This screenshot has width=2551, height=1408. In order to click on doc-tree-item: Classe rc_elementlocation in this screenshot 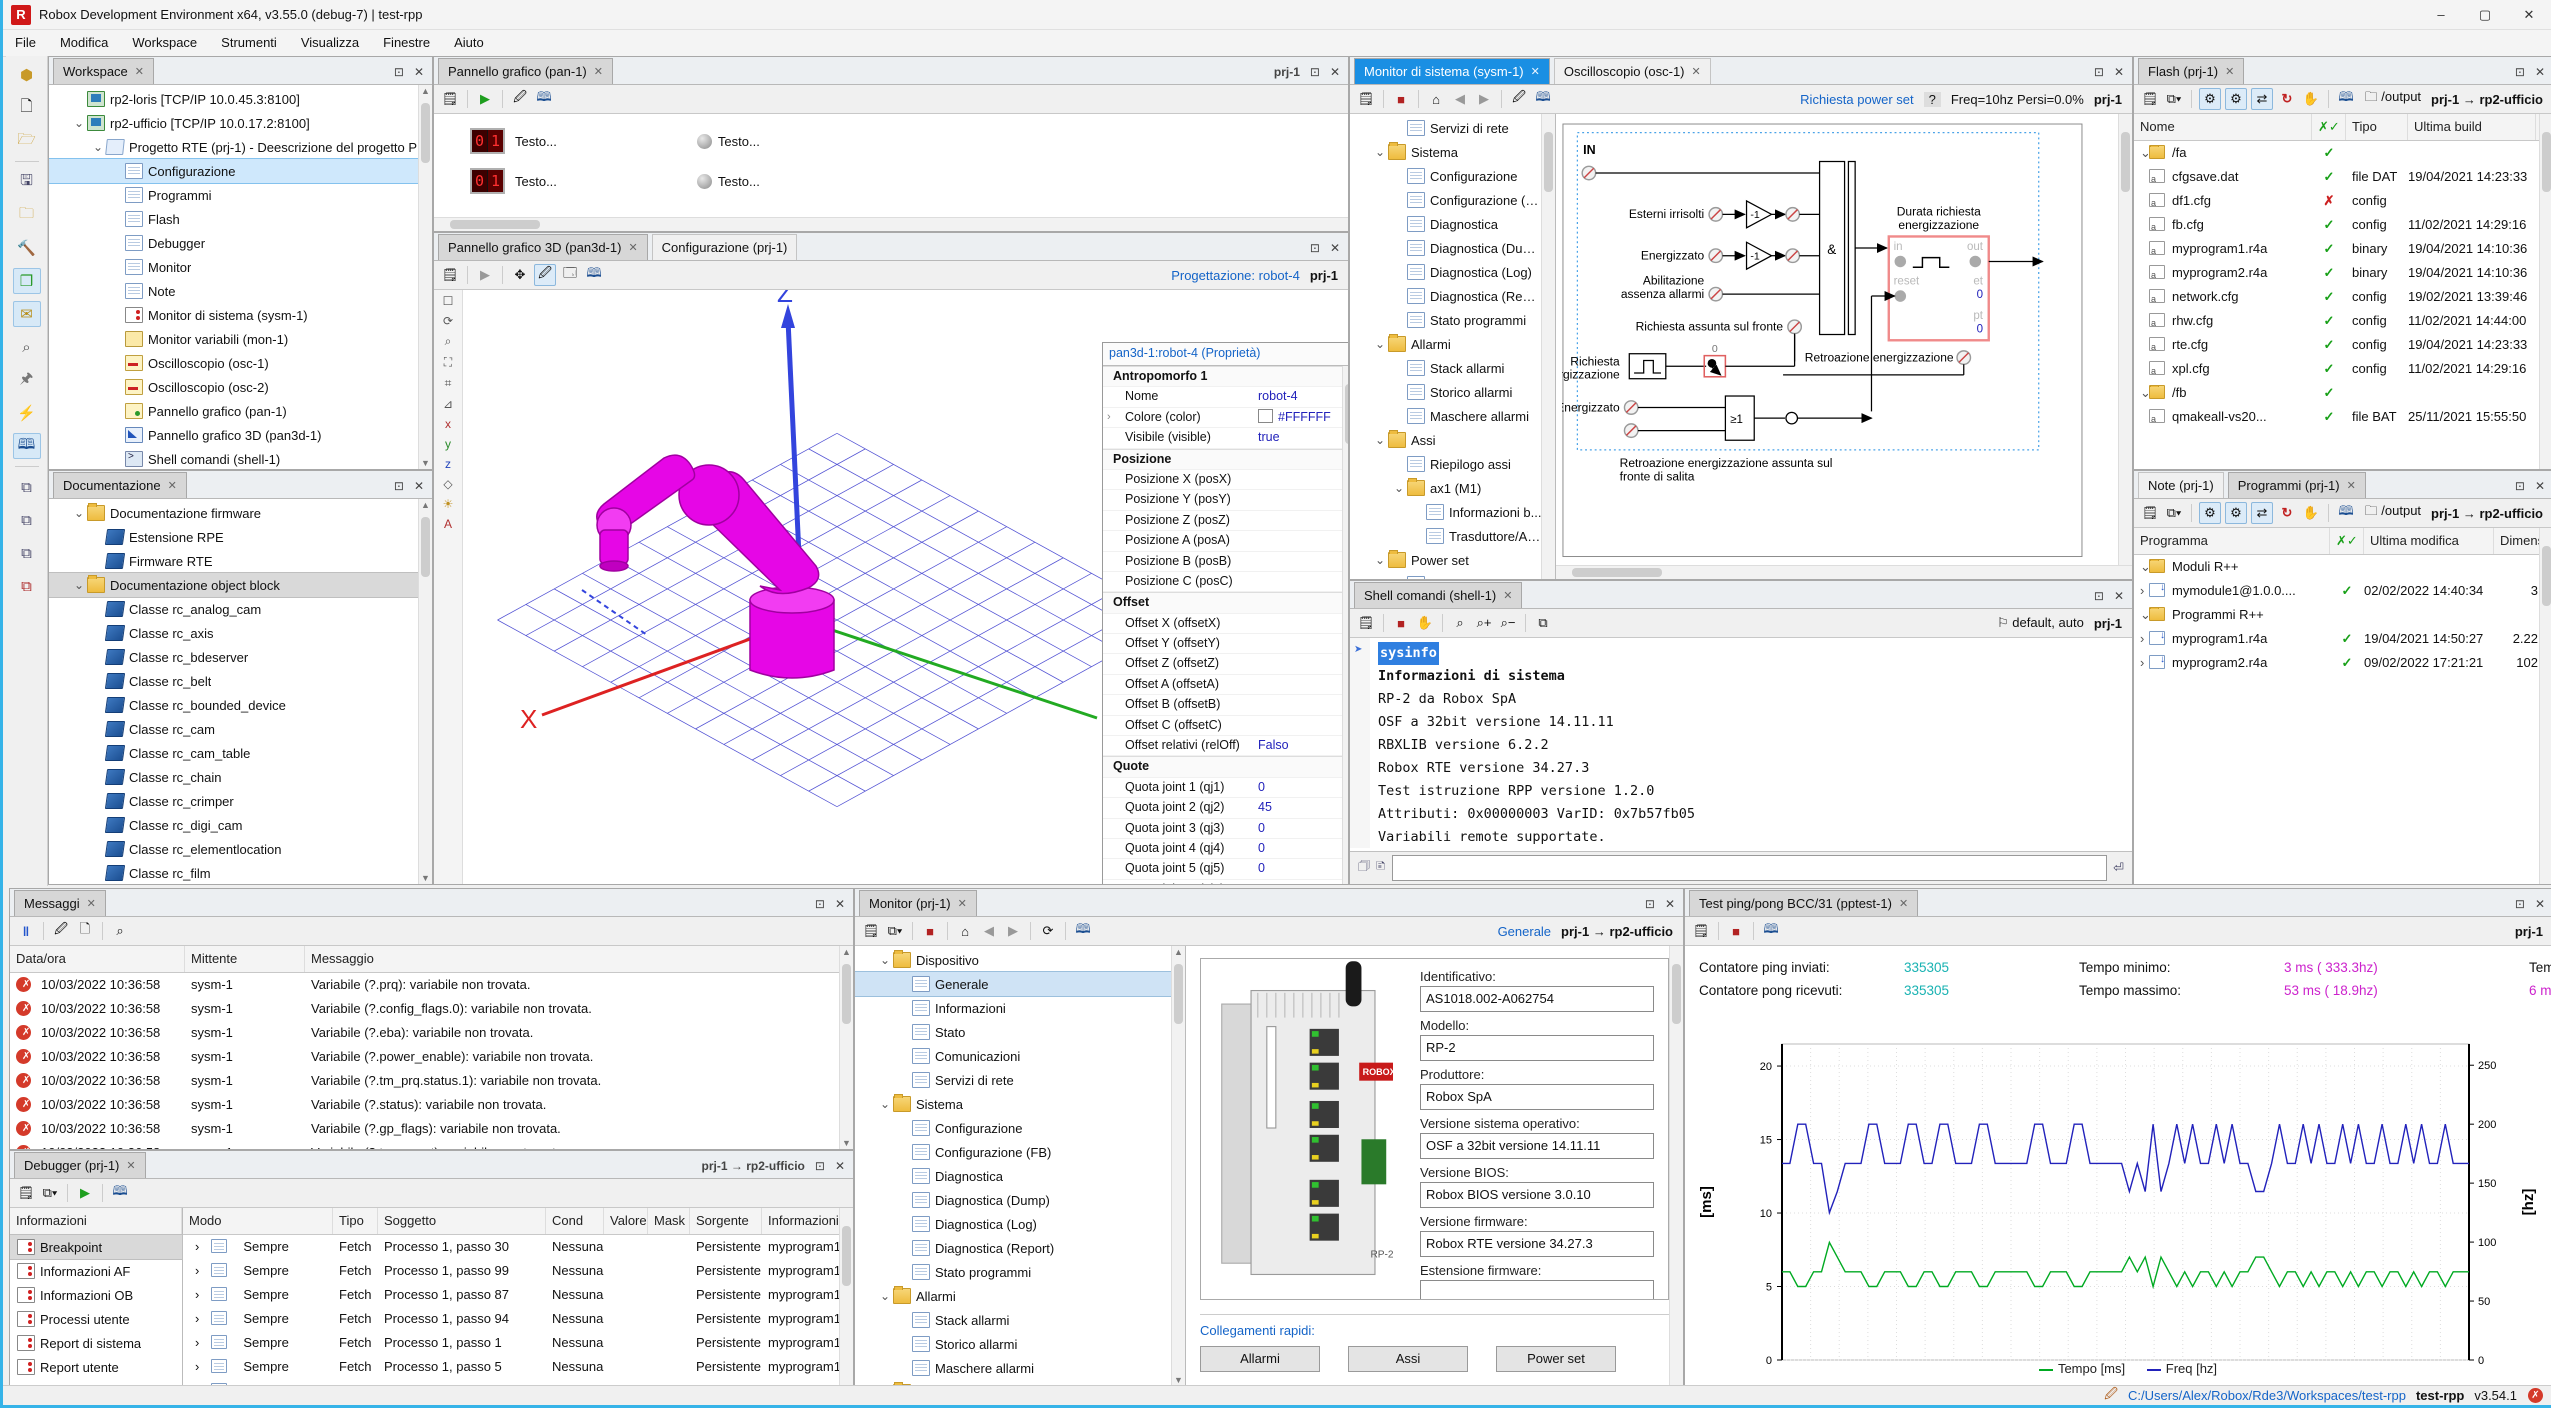, I will do `click(240, 849)`.